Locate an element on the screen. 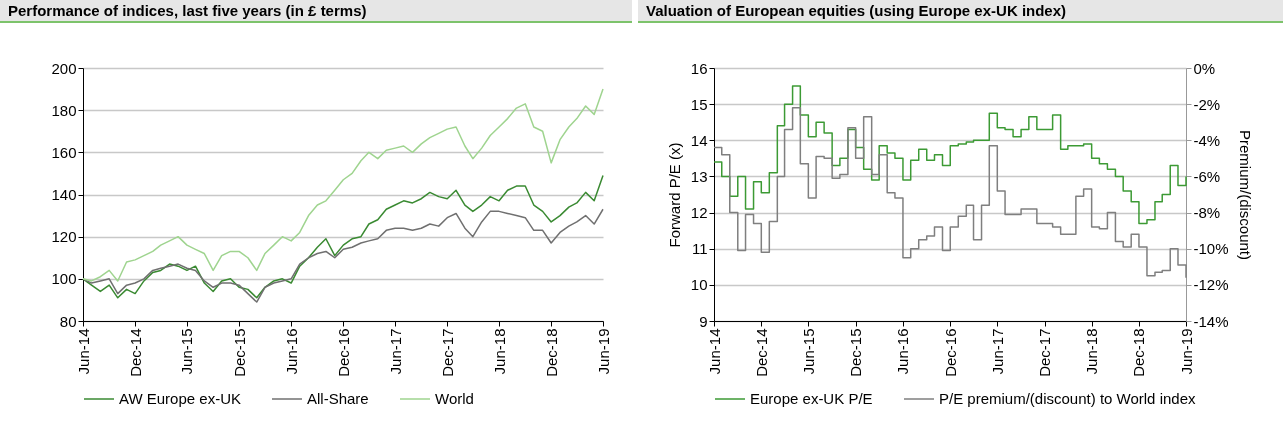 The image size is (1283, 423). legend-label: World is located at coordinates (454, 398).